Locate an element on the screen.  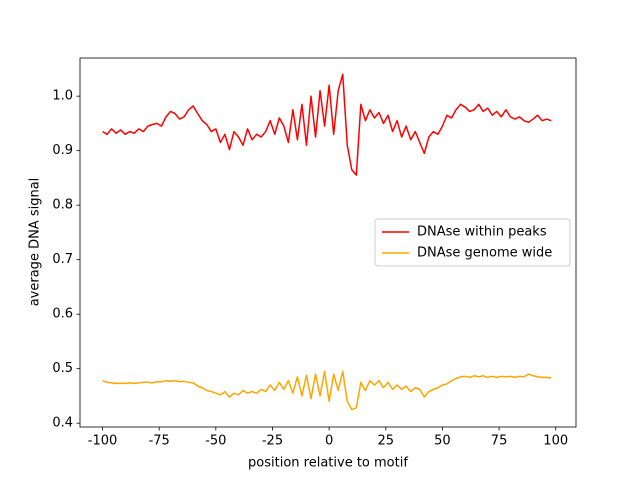
y-tick-label: 0.5 is located at coordinates (62, 368).